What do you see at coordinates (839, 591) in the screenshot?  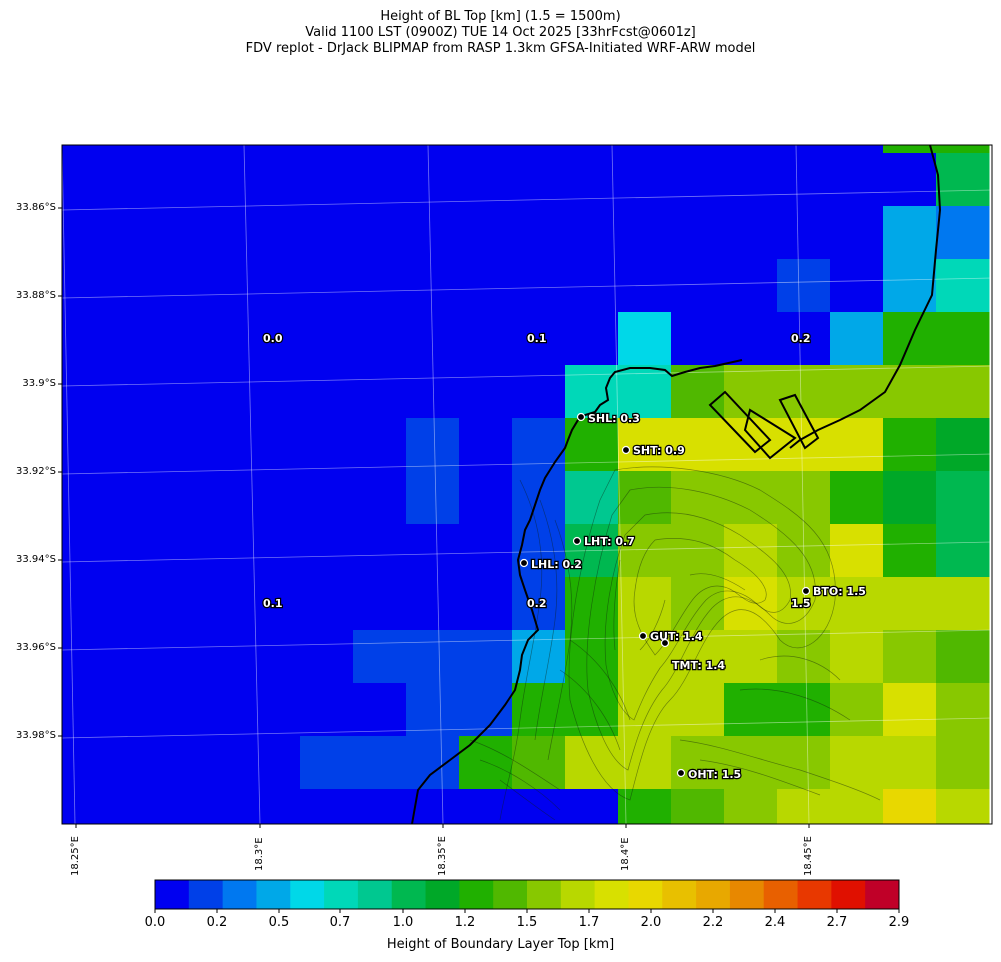 I see `station-label: BTO: 1.5` at bounding box center [839, 591].